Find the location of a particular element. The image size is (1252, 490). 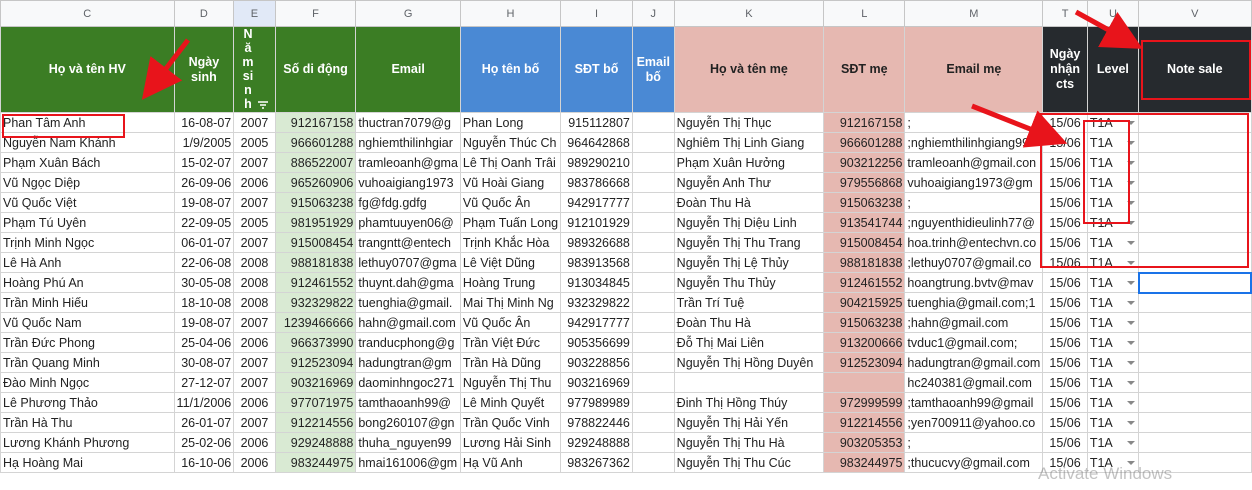

table-cell: tamthaoanh99@ is located at coordinates (408, 402).